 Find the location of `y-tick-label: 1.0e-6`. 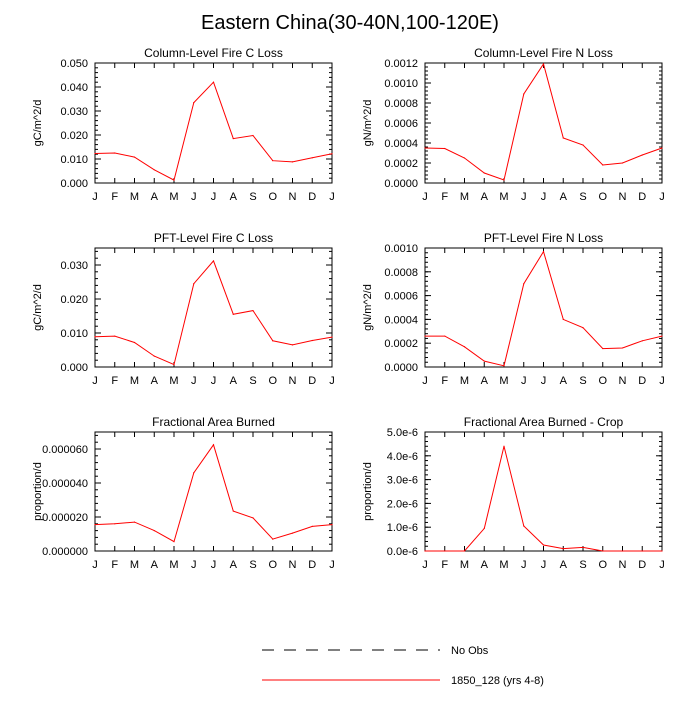

y-tick-label: 1.0e-6 is located at coordinates (402, 528).